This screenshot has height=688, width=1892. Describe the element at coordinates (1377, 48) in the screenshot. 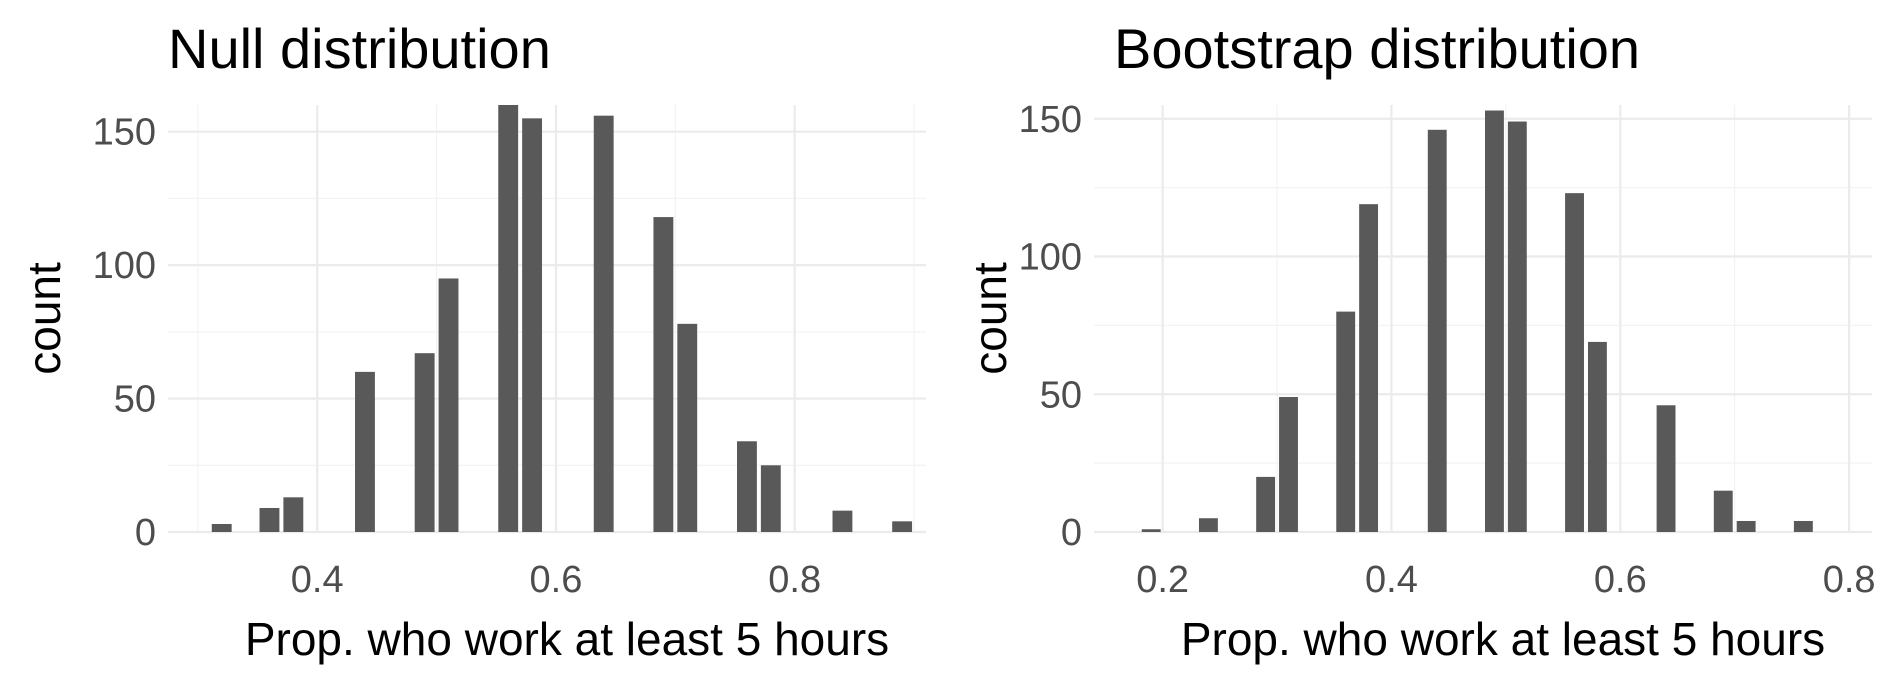

I see `chart-title: Bootstrap distribution` at that location.